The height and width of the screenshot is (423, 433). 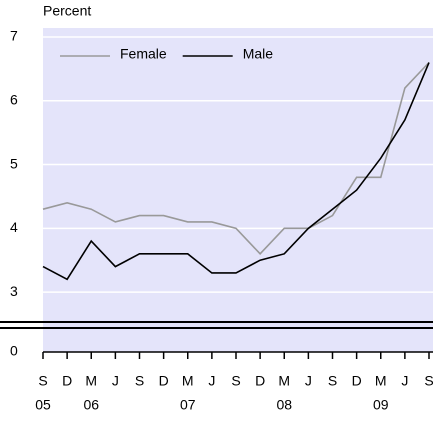 I want to click on y-tick-label: 6, so click(x=14, y=99).